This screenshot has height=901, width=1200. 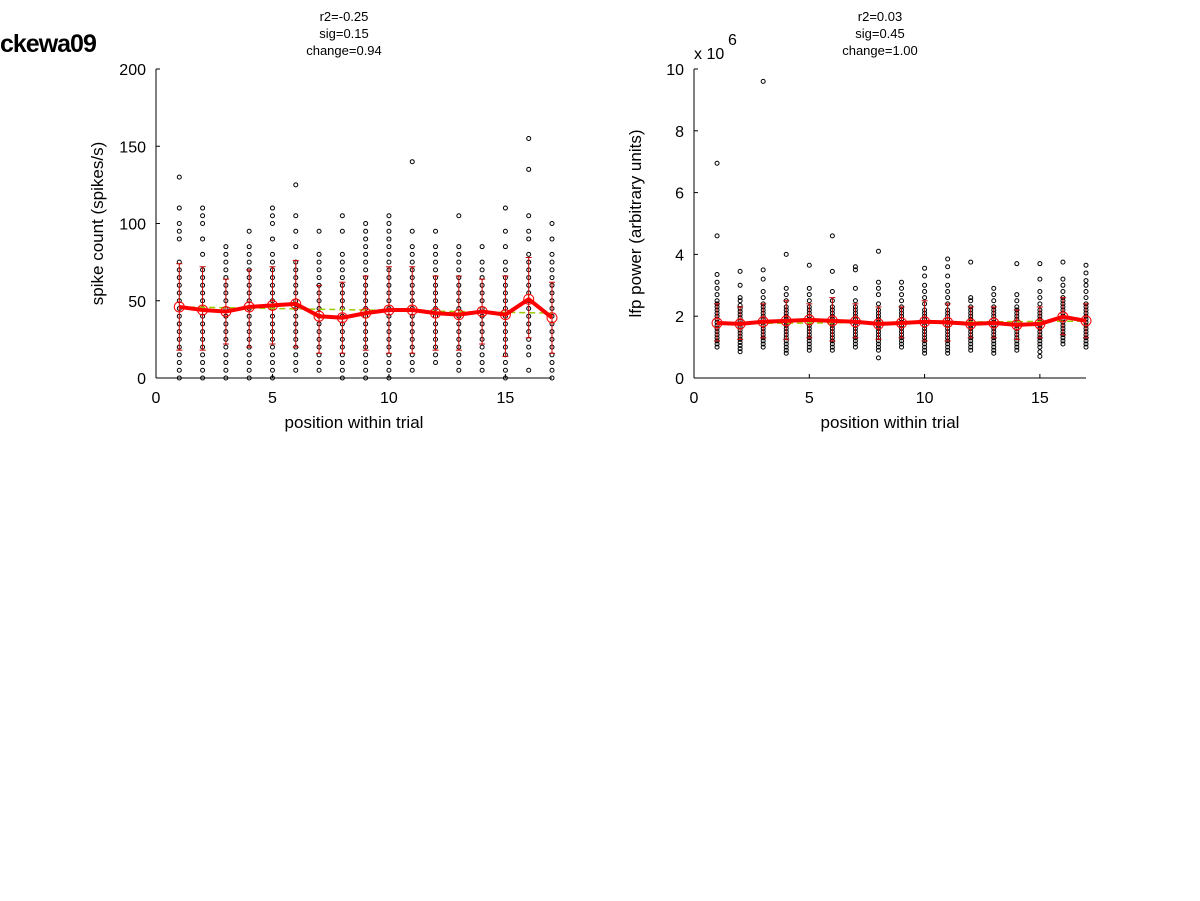 I want to click on y-tick-label: 150, so click(x=132, y=147).